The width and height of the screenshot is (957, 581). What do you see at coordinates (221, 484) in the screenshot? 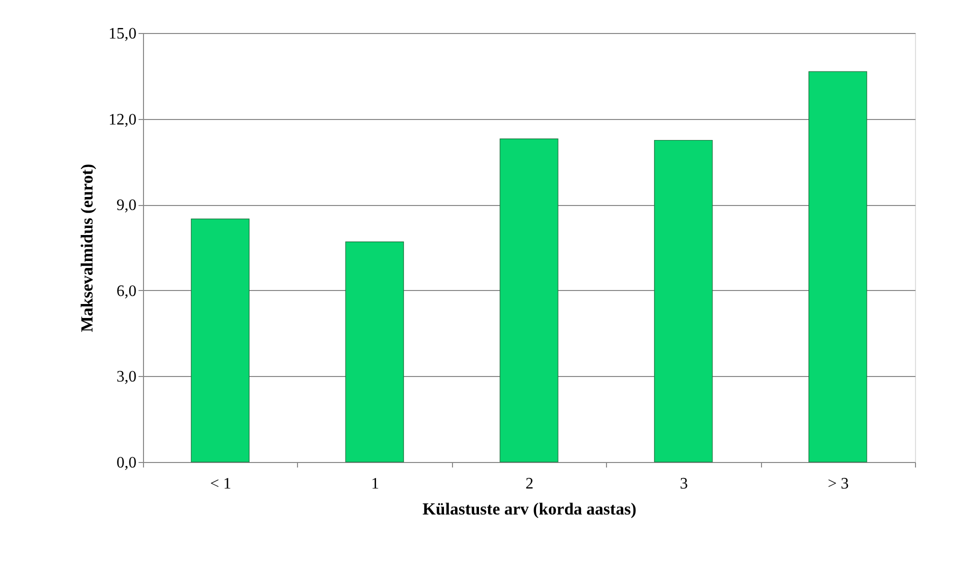
I see `x-tick-label: < 1` at bounding box center [221, 484].